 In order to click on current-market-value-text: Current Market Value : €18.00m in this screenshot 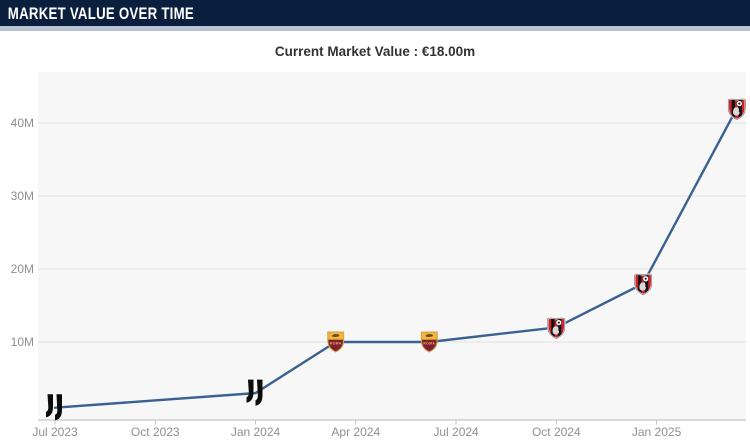, I will do `click(375, 51)`.